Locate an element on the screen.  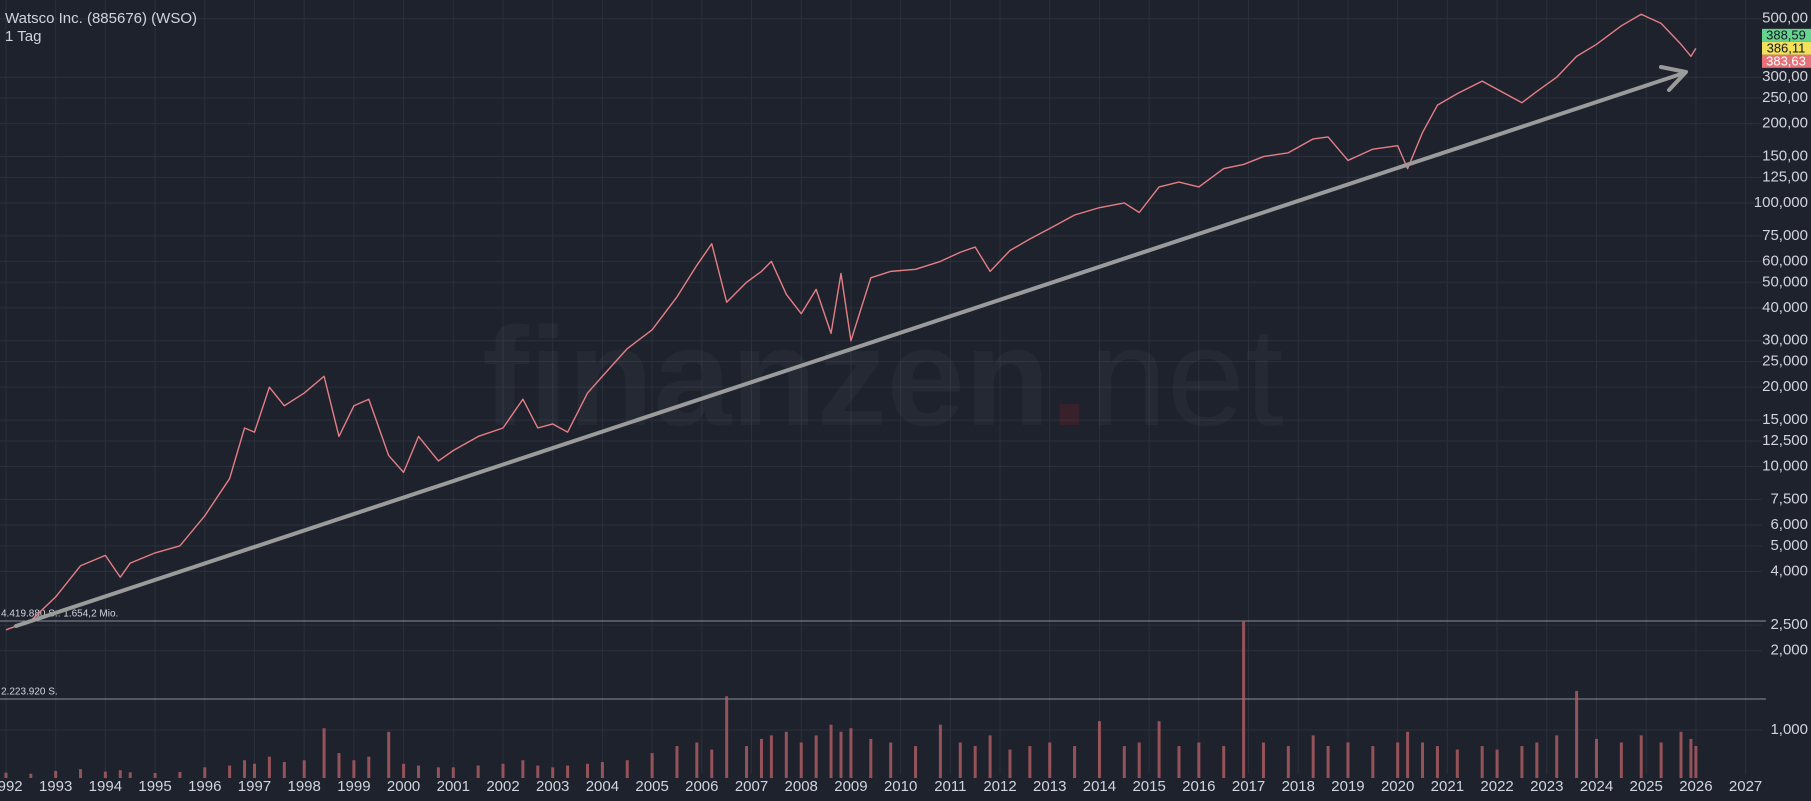
y-tick-label: 4,000 is located at coordinates (1789, 570).